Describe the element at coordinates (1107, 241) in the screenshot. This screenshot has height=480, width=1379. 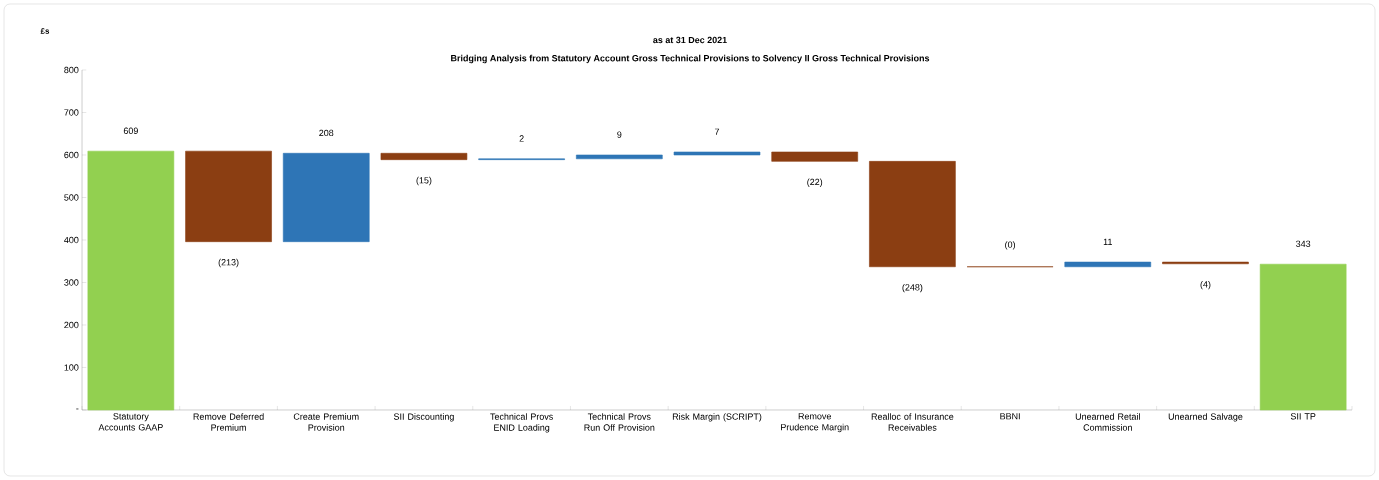
I see `data-label: 11` at that location.